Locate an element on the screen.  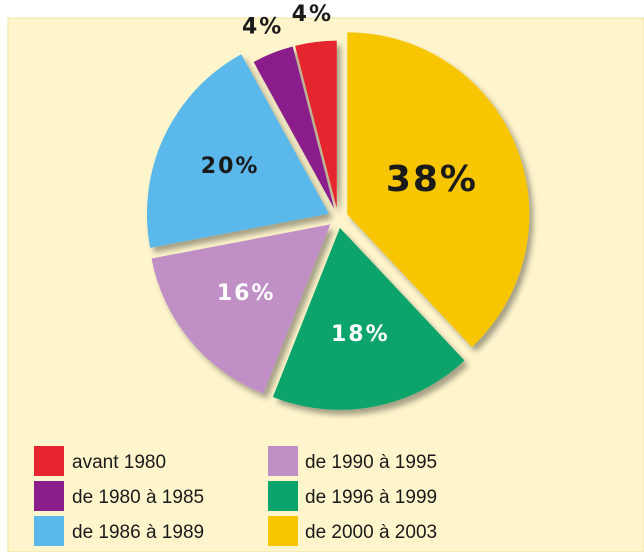
slice-label: 18% is located at coordinates (360, 334).